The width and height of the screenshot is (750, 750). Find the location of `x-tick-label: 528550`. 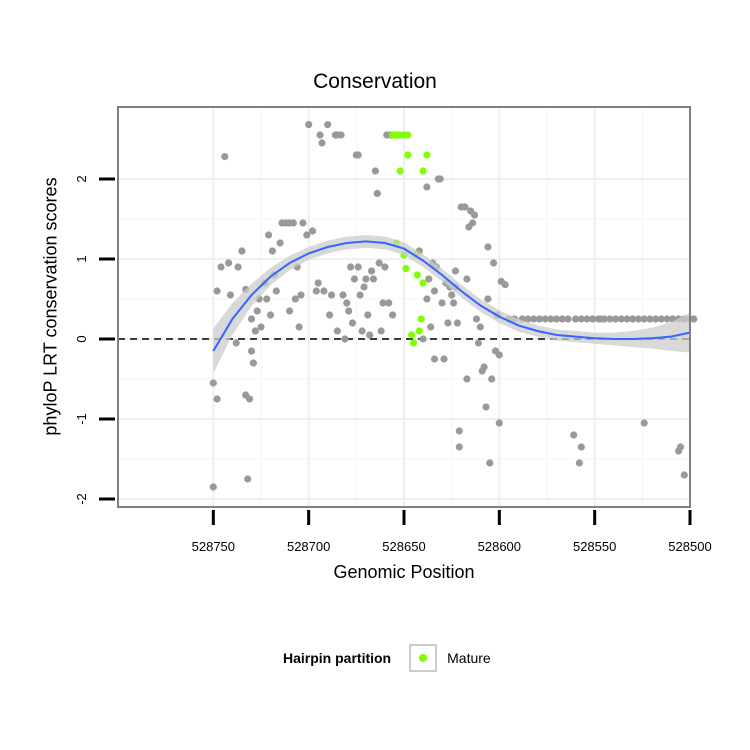

x-tick-label: 528550 is located at coordinates (594, 546).